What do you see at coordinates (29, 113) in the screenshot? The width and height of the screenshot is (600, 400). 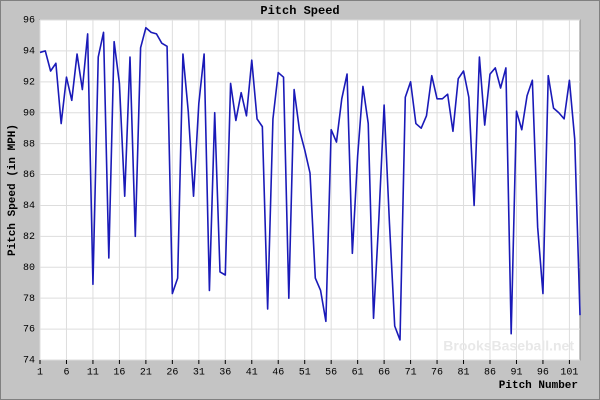 I see `y-tick-label: 90` at bounding box center [29, 113].